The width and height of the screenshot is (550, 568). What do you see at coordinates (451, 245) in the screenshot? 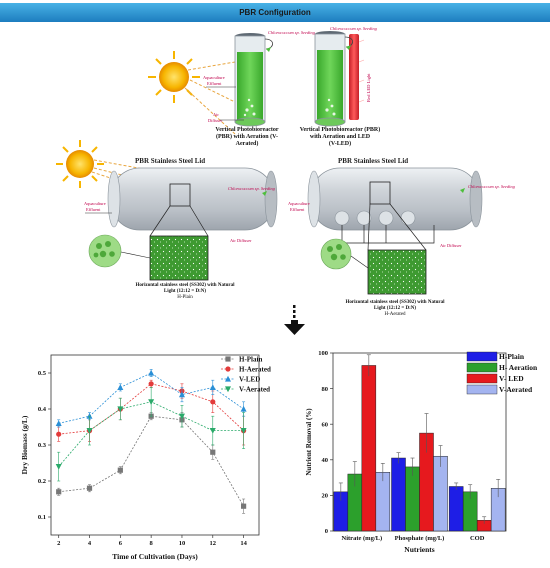
I see `h-right-air-label: Air Diffuser` at bounding box center [451, 245].